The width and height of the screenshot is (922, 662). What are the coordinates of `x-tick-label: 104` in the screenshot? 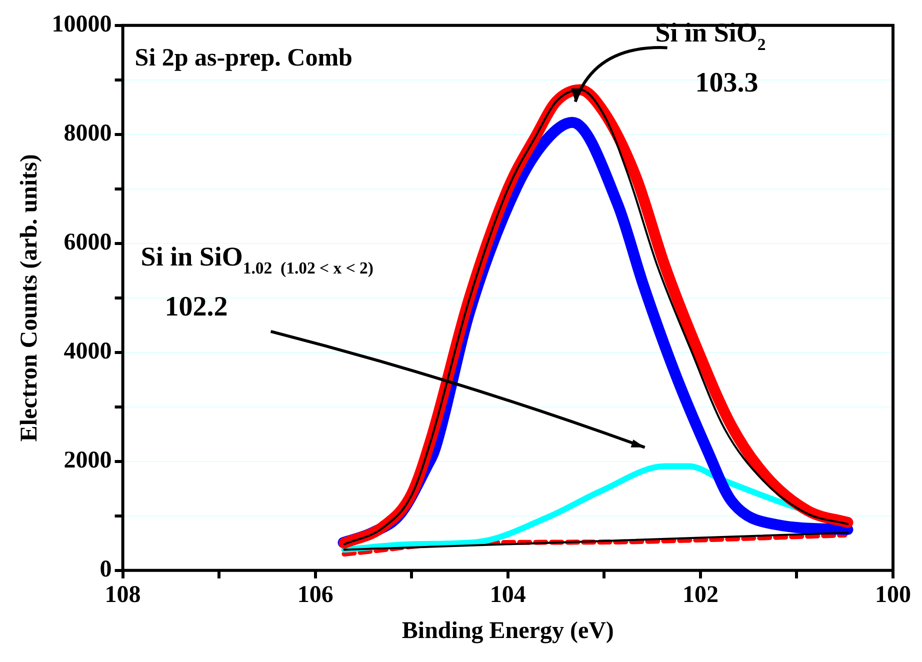 It's located at (508, 595).